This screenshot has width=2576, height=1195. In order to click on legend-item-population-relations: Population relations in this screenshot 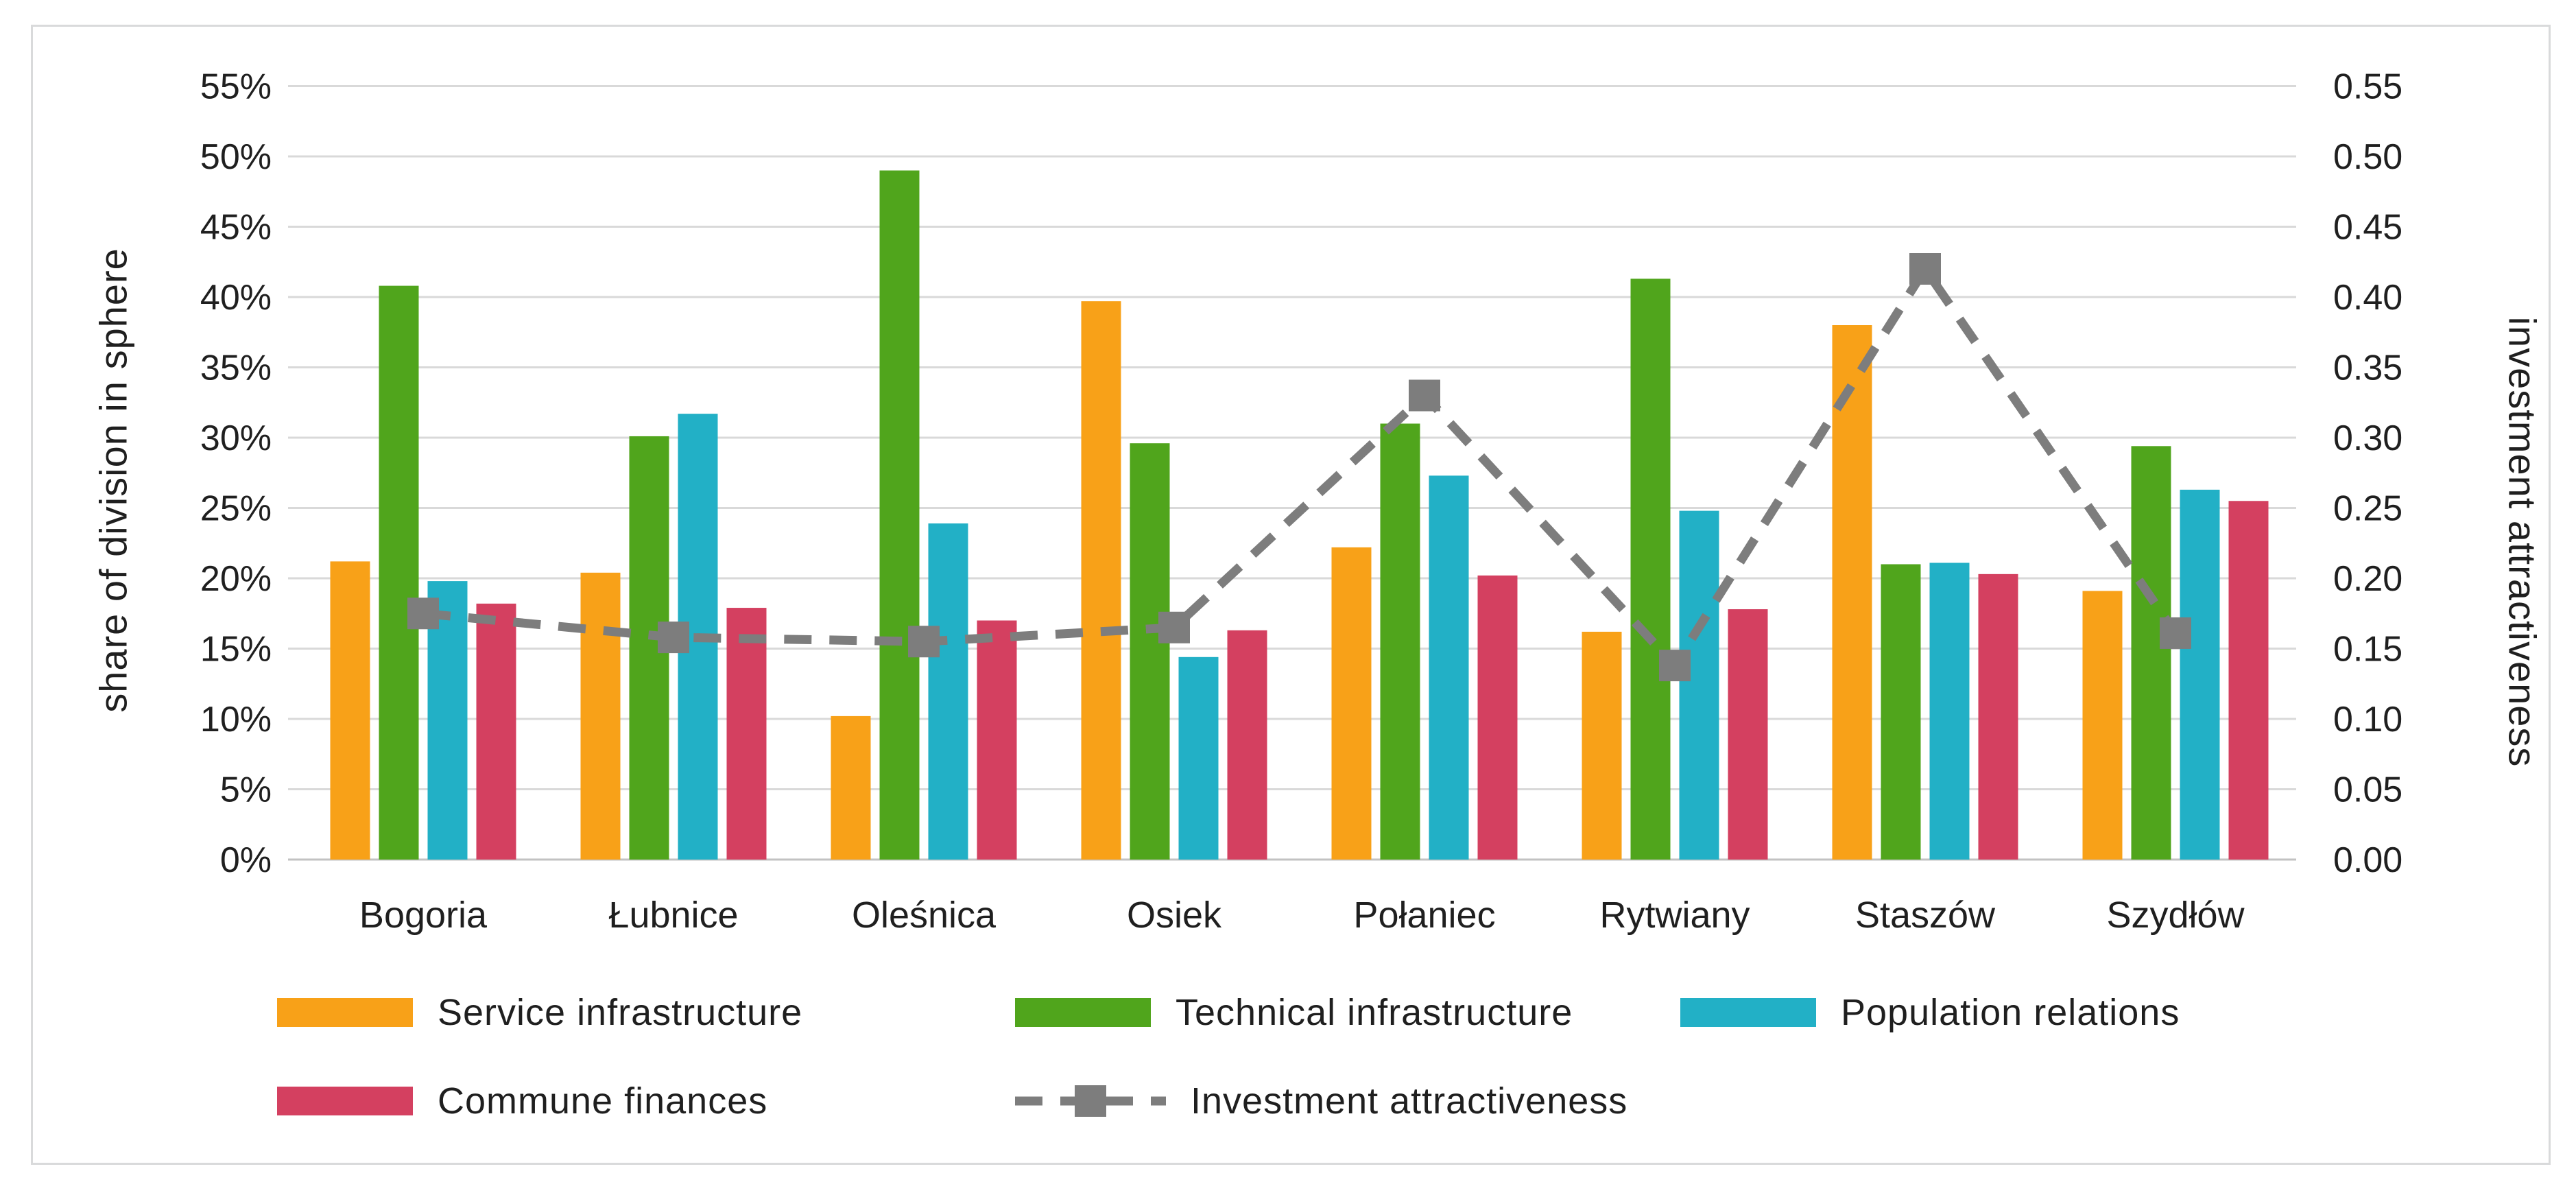, I will do `click(1930, 1013)`.